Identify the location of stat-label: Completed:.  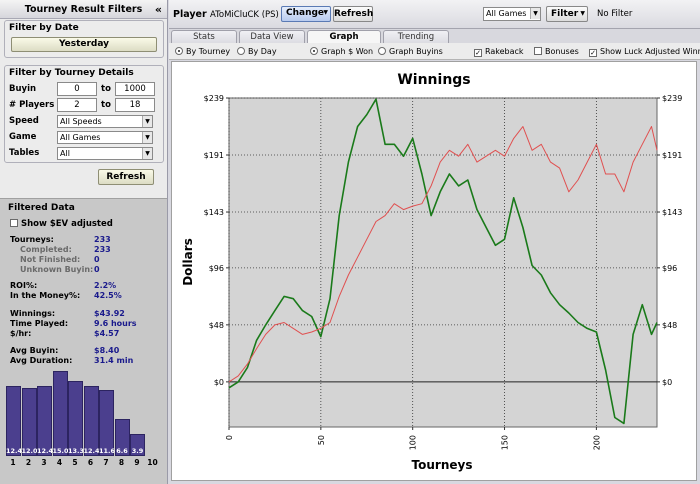
(46, 249).